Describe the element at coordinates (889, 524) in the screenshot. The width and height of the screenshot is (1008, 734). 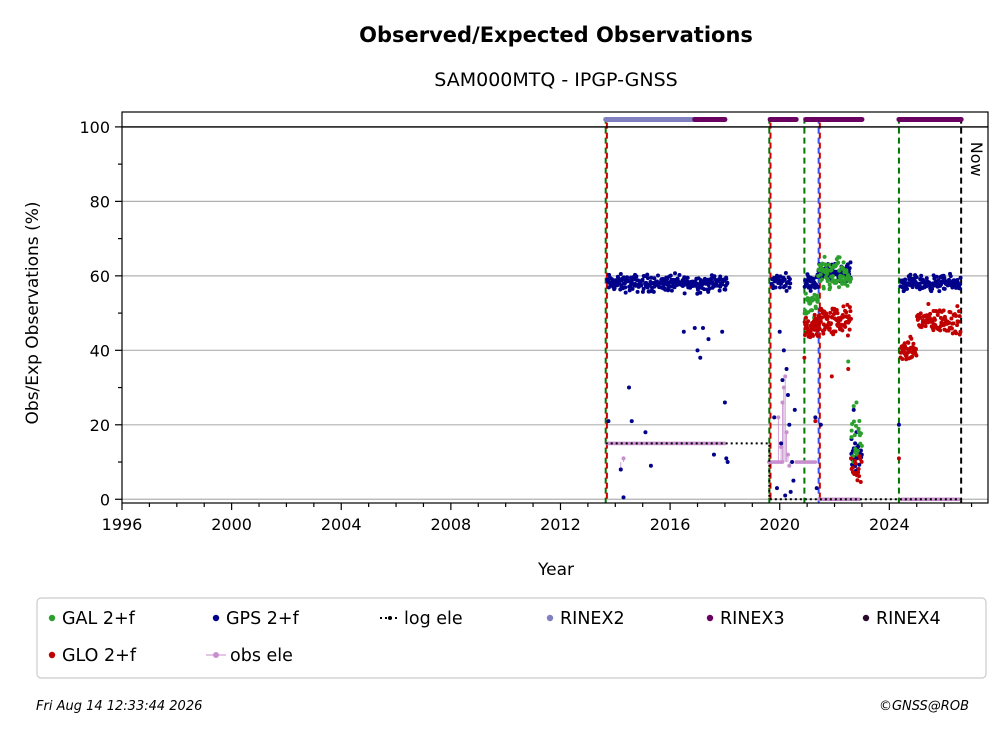
I see `x-tick-label-2024: 2024` at that location.